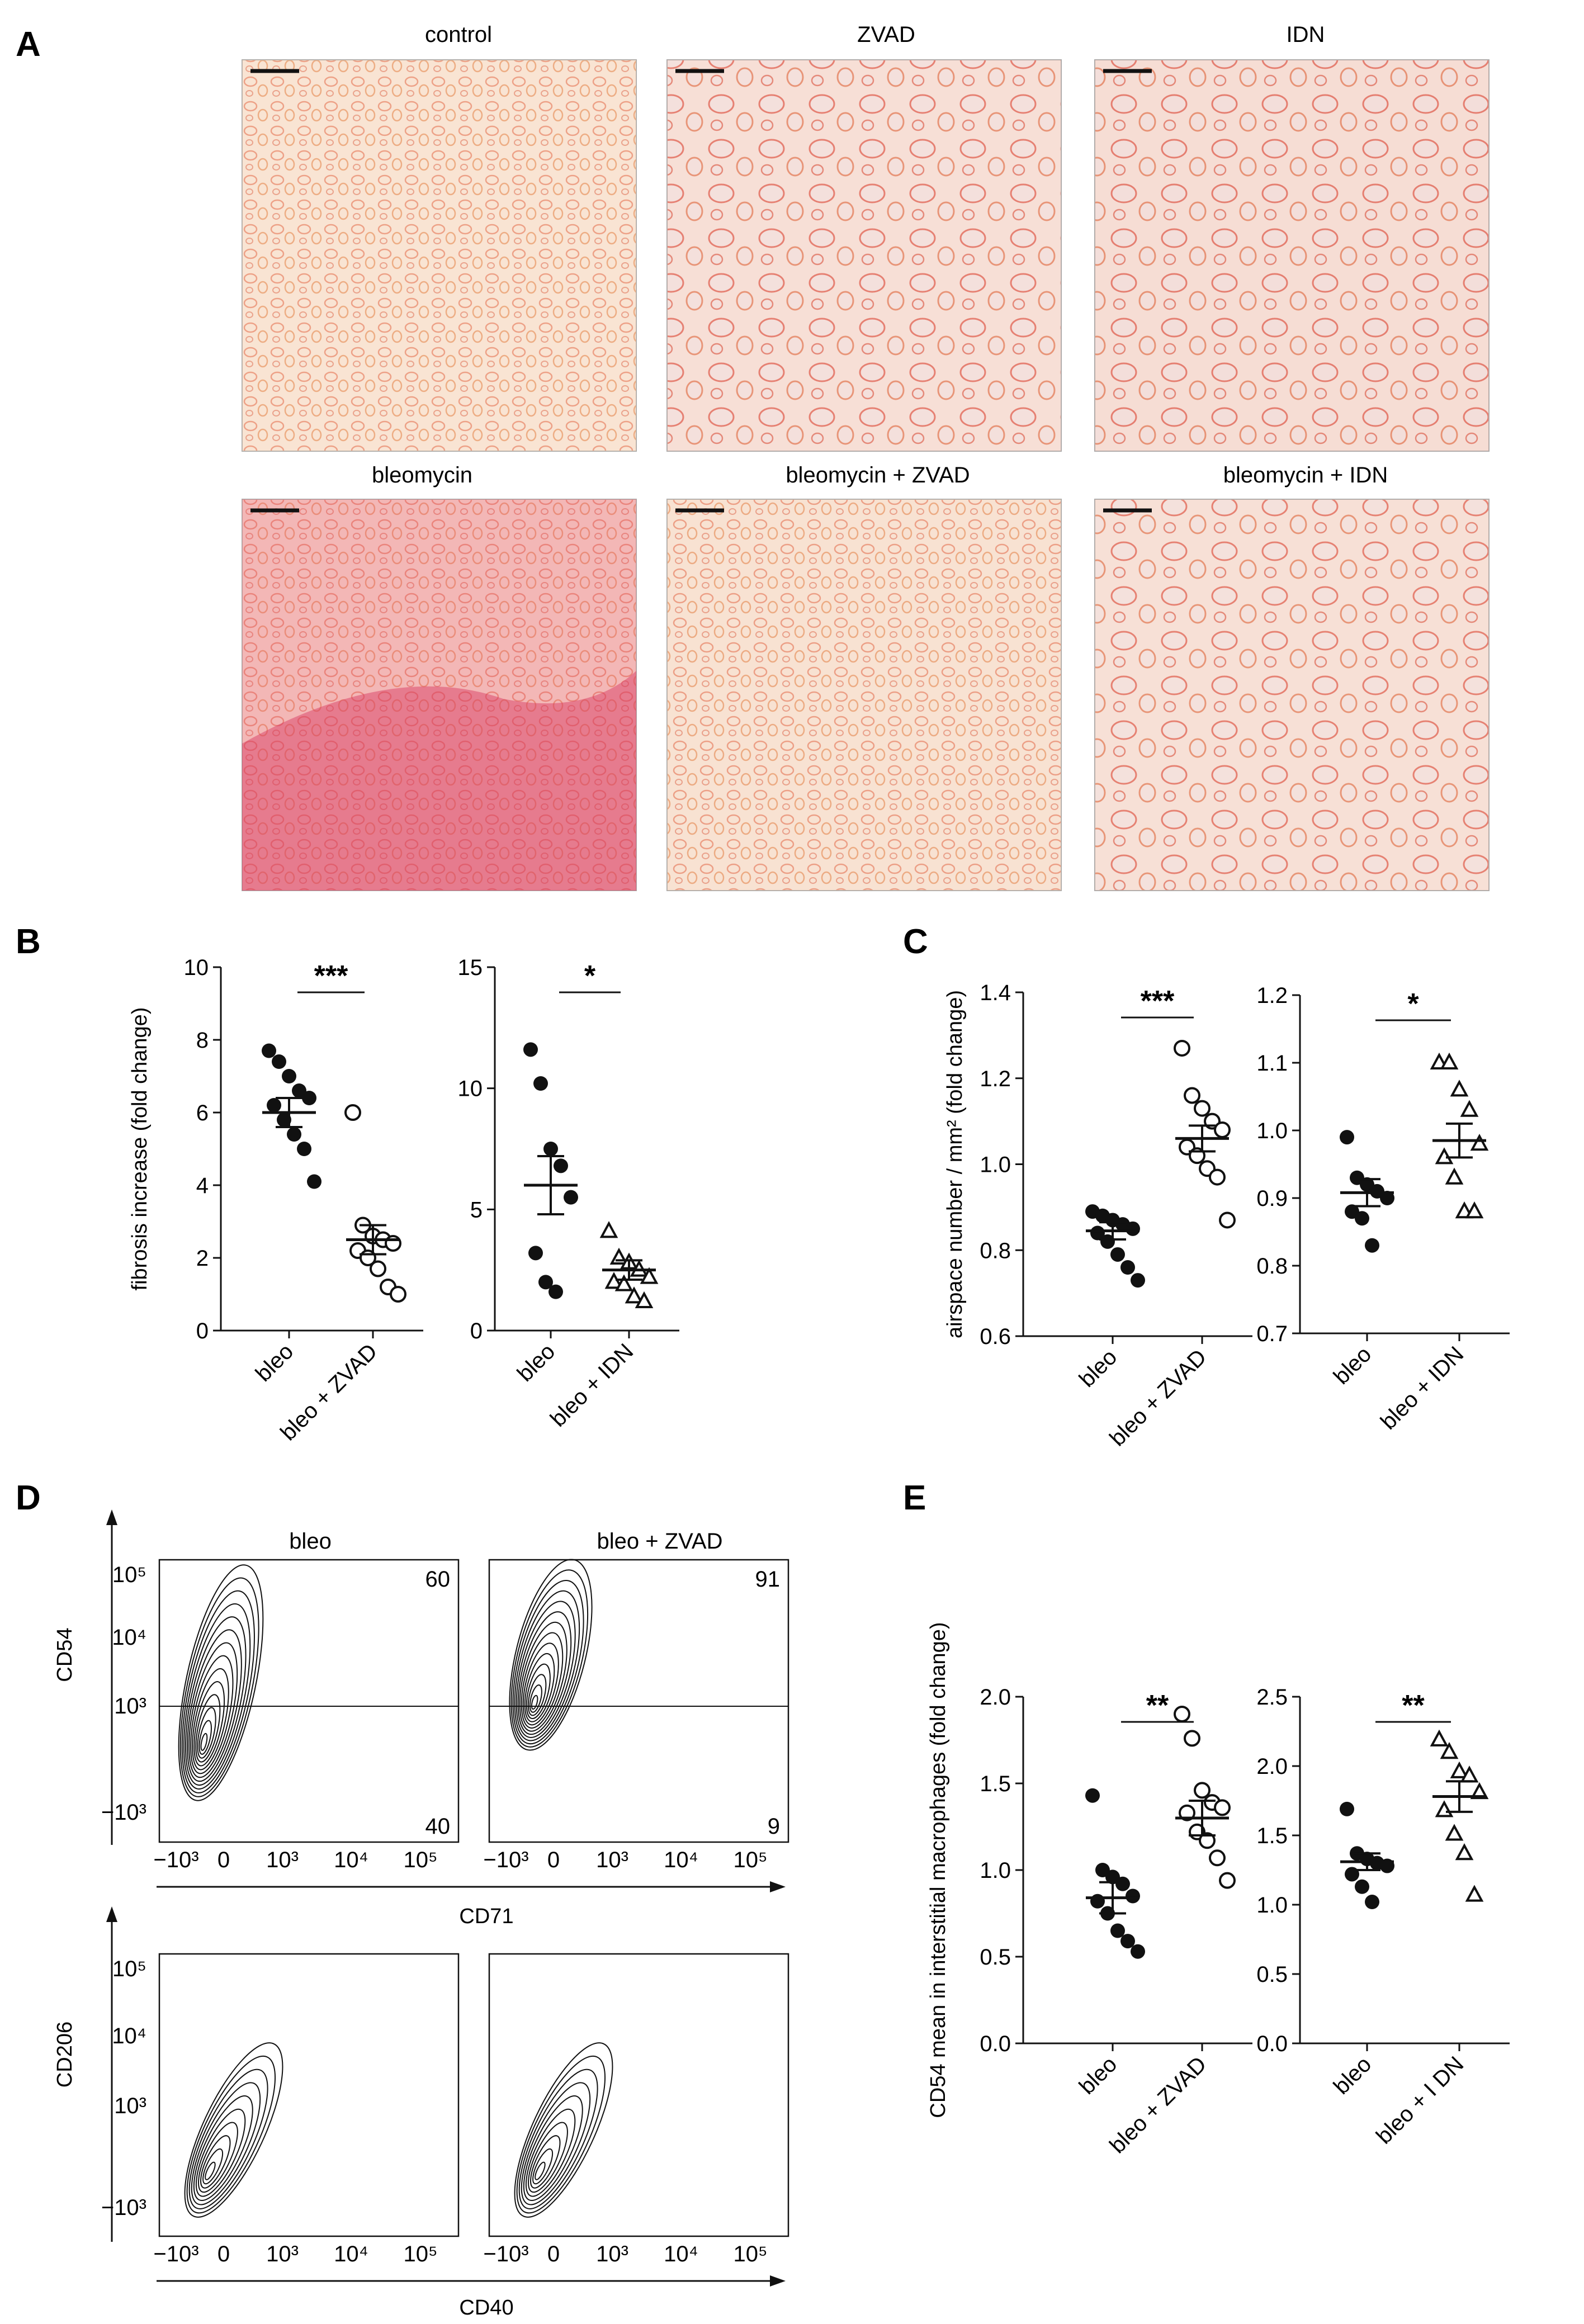 This screenshot has height=2324, width=1584. What do you see at coordinates (995, 1336) in the screenshot?
I see `y-tick-label: 0.6` at bounding box center [995, 1336].